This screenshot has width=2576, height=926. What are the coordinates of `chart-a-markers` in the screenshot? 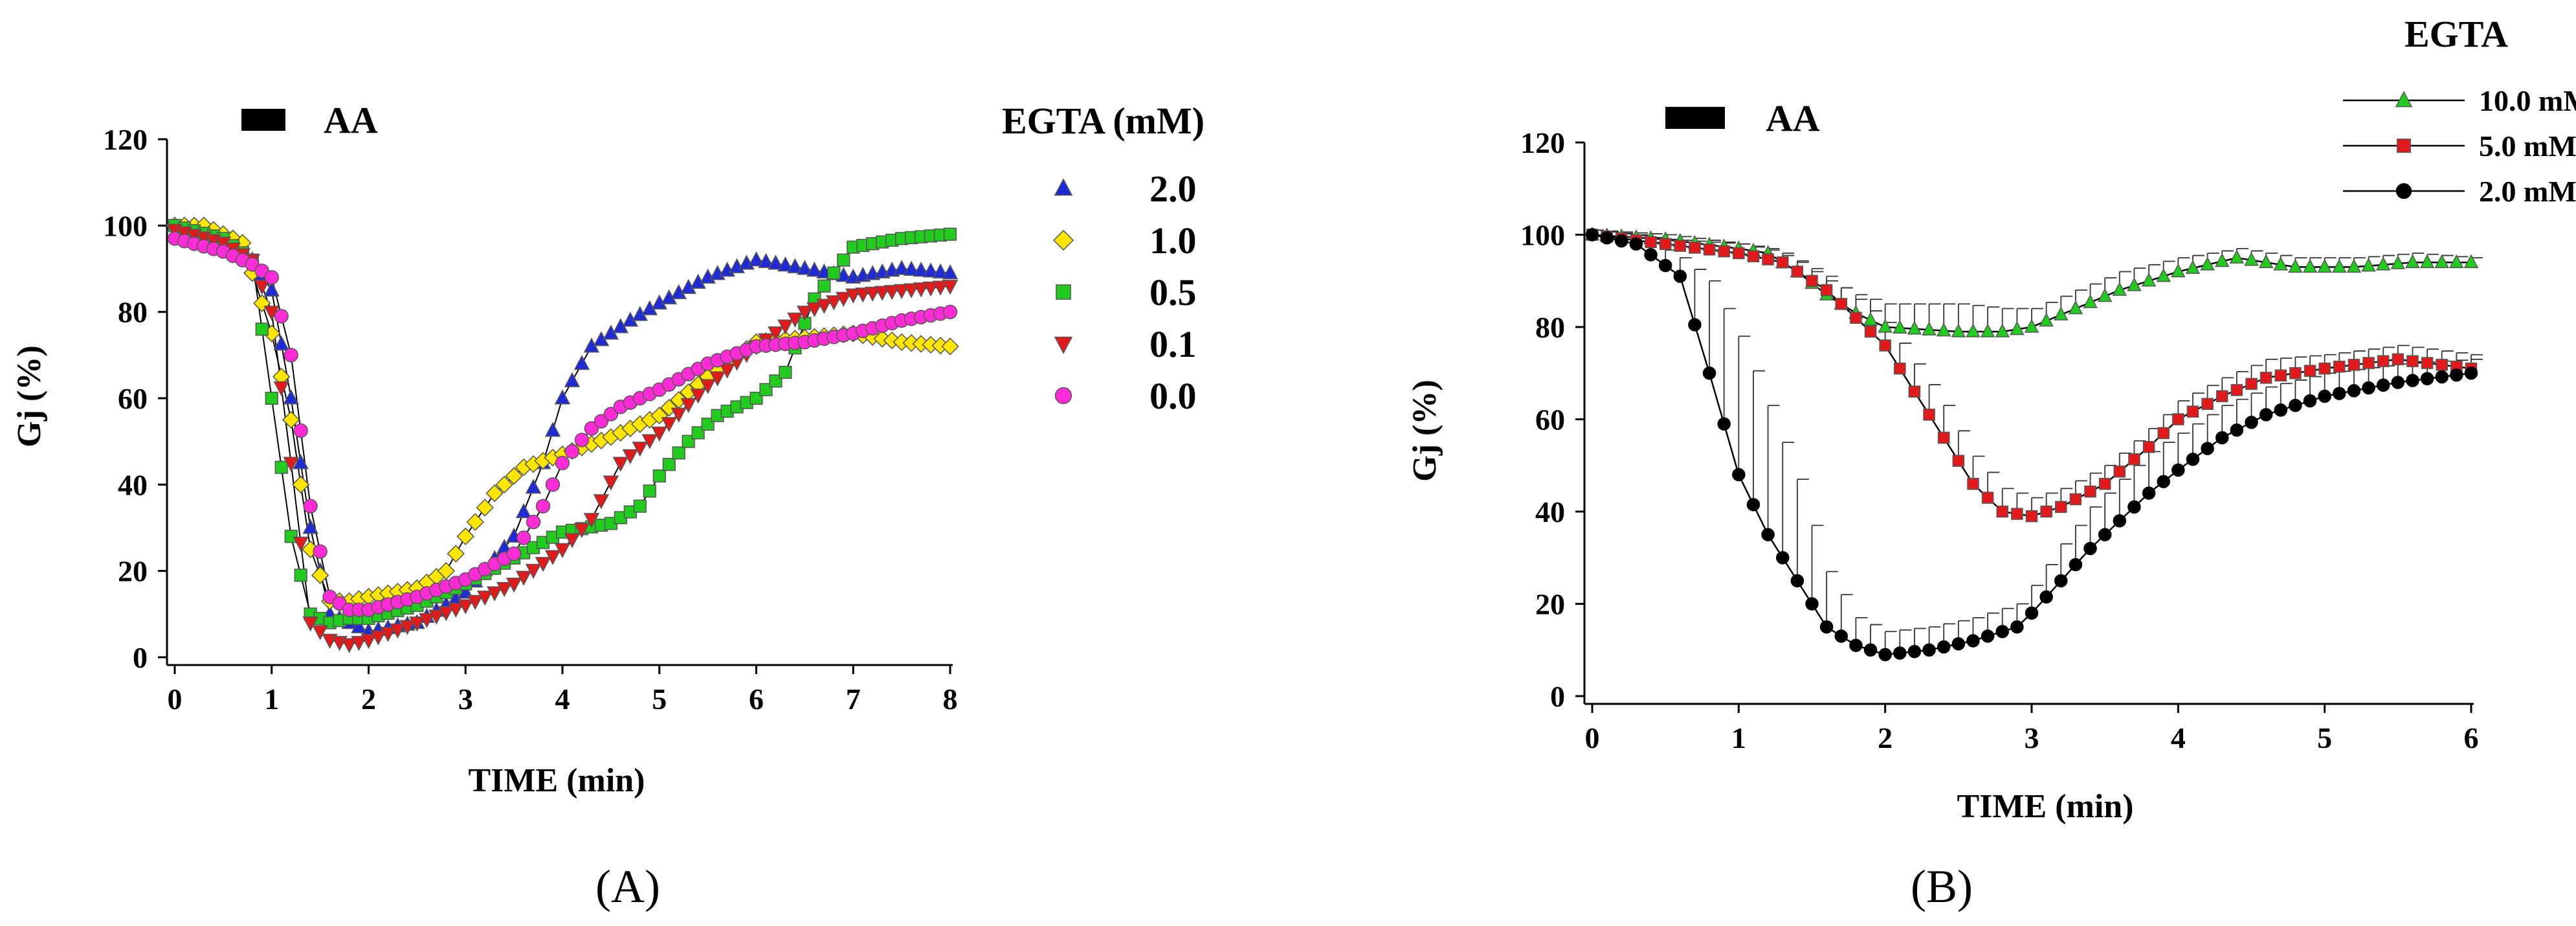 It's located at (562, 435).